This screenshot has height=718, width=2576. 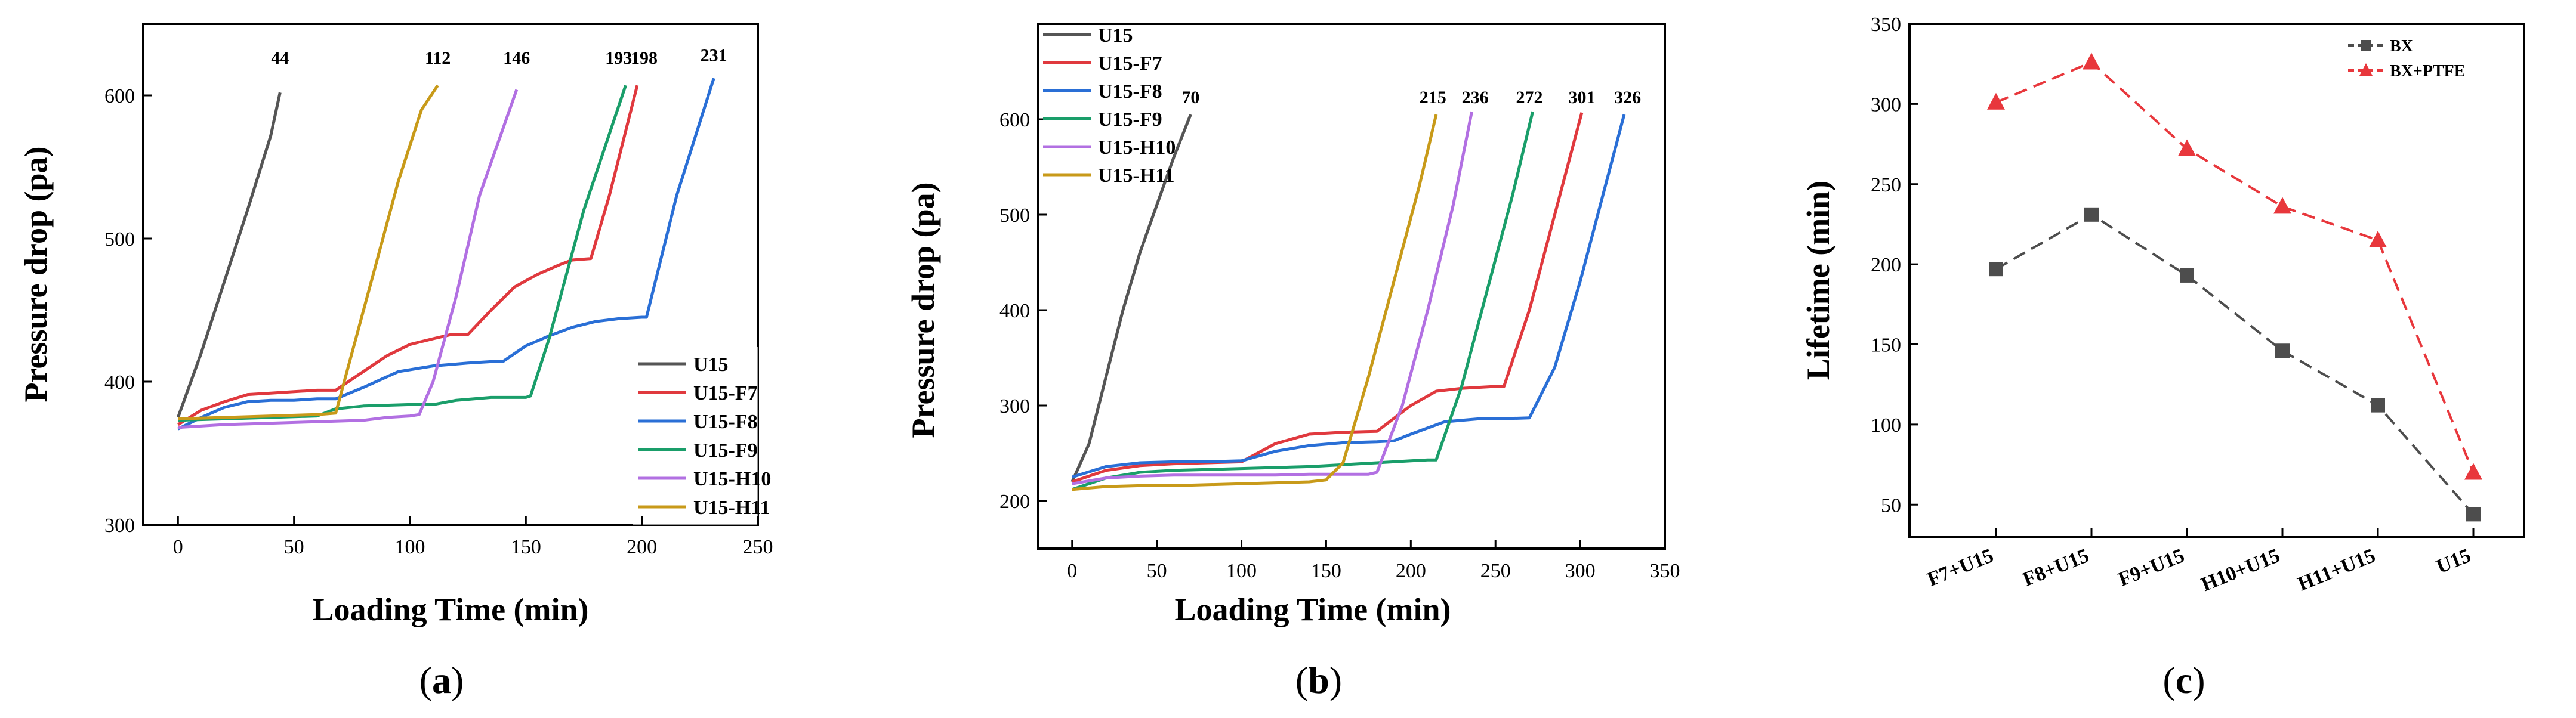 I want to click on y-tick-label: 150, so click(x=1886, y=346).